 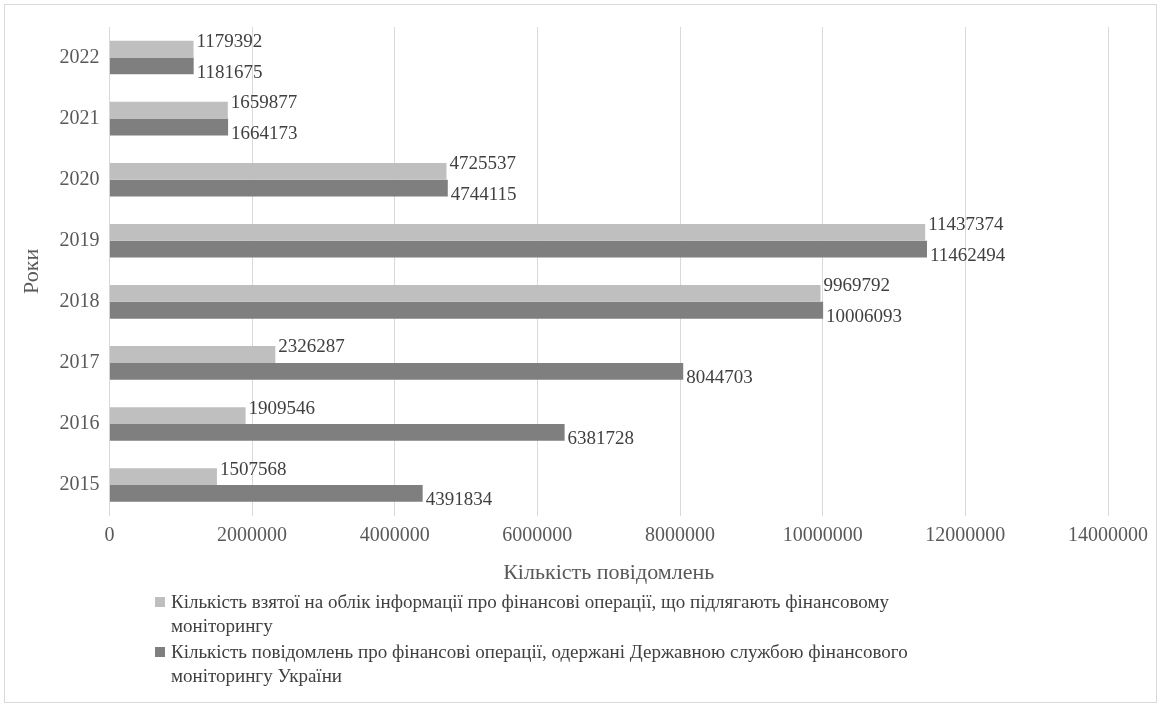 I want to click on y-tick-label: 2022, so click(x=79, y=55).